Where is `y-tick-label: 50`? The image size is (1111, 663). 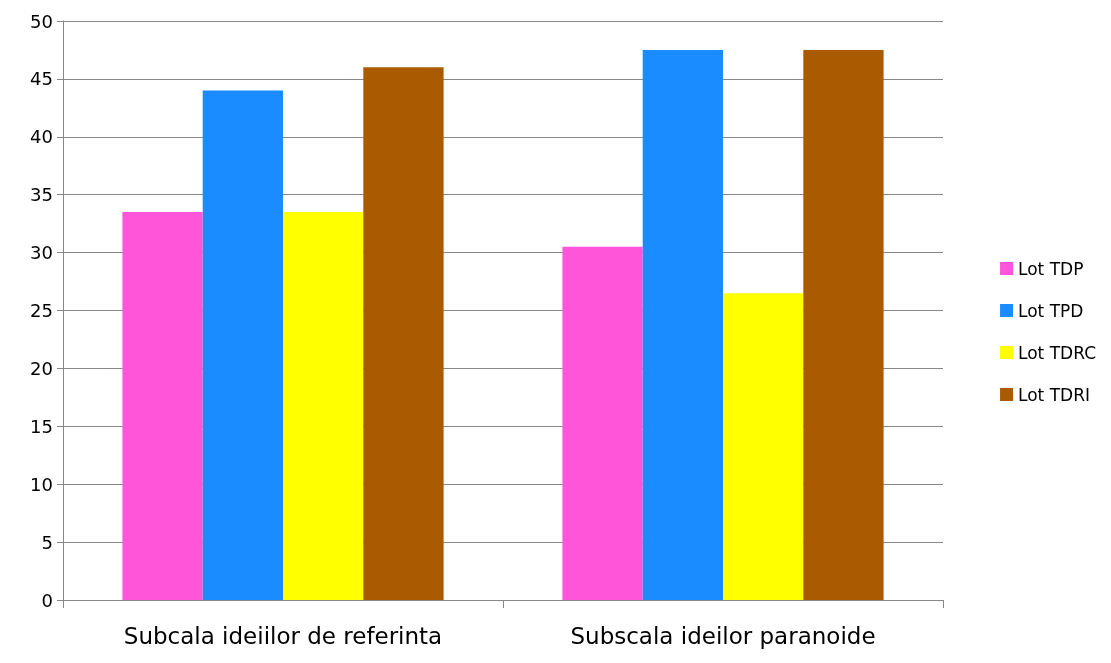 y-tick-label: 50 is located at coordinates (41, 21).